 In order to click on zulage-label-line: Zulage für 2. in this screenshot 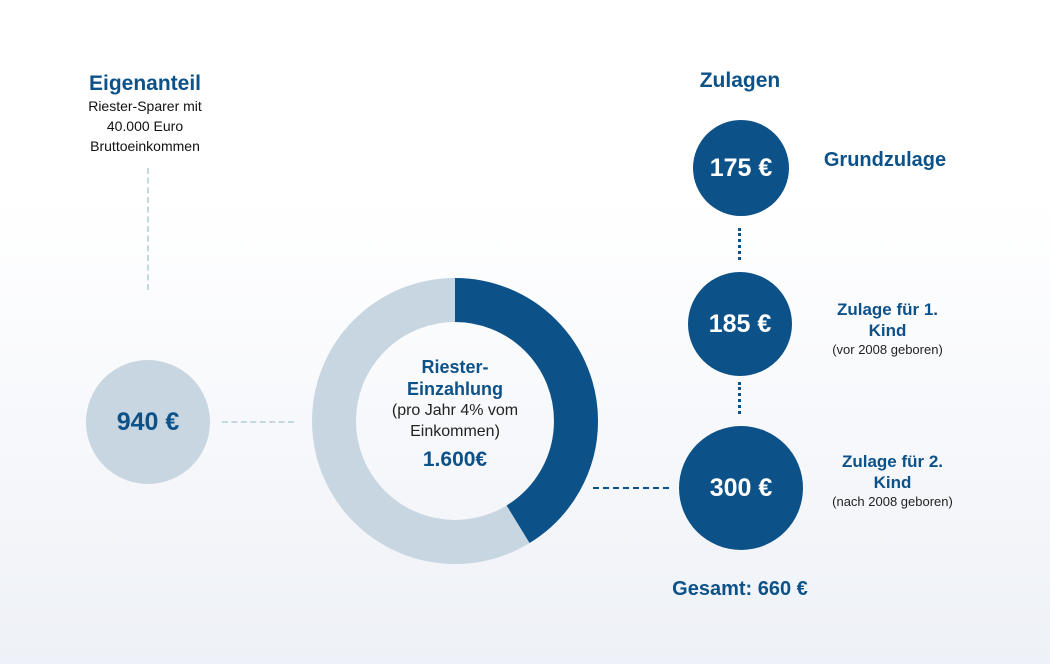, I will do `click(892, 461)`.